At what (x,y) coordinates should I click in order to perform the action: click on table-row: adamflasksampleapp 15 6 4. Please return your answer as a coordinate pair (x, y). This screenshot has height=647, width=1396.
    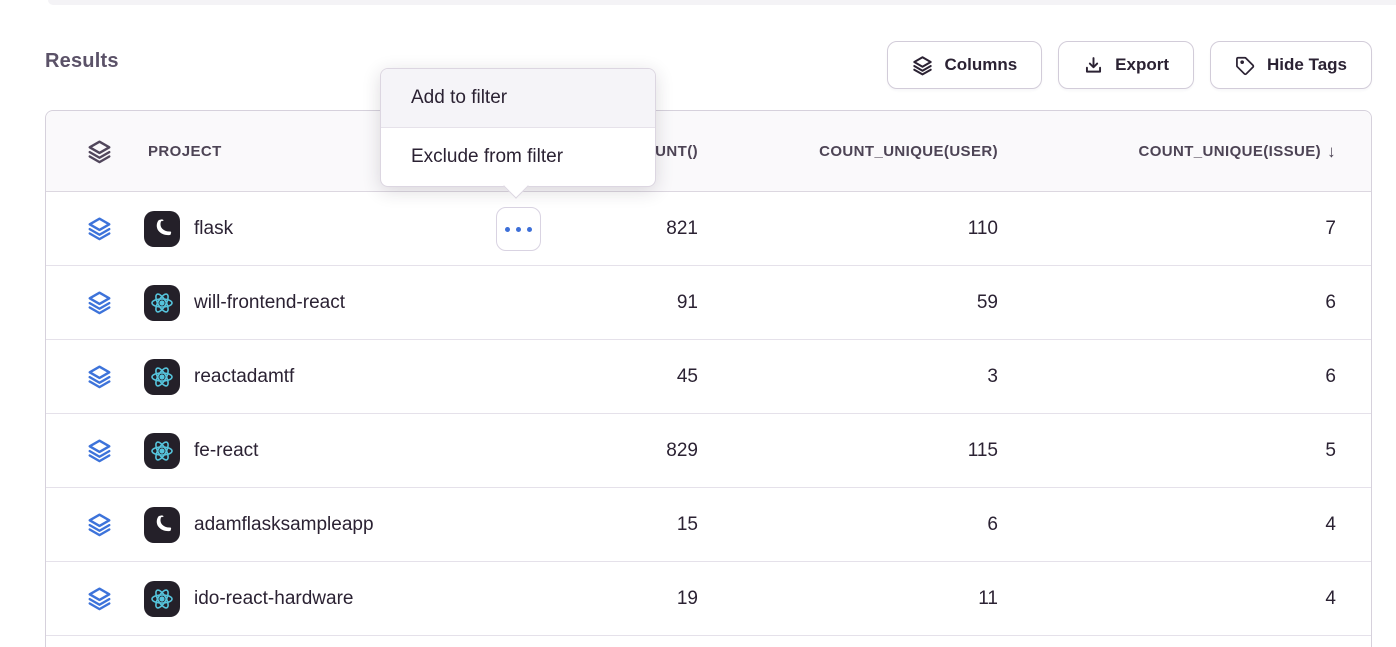
    Looking at the image, I should click on (708, 525).